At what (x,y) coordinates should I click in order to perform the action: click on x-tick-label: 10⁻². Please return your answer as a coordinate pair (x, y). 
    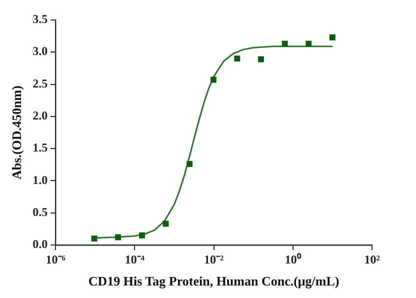
    Looking at the image, I should click on (214, 259).